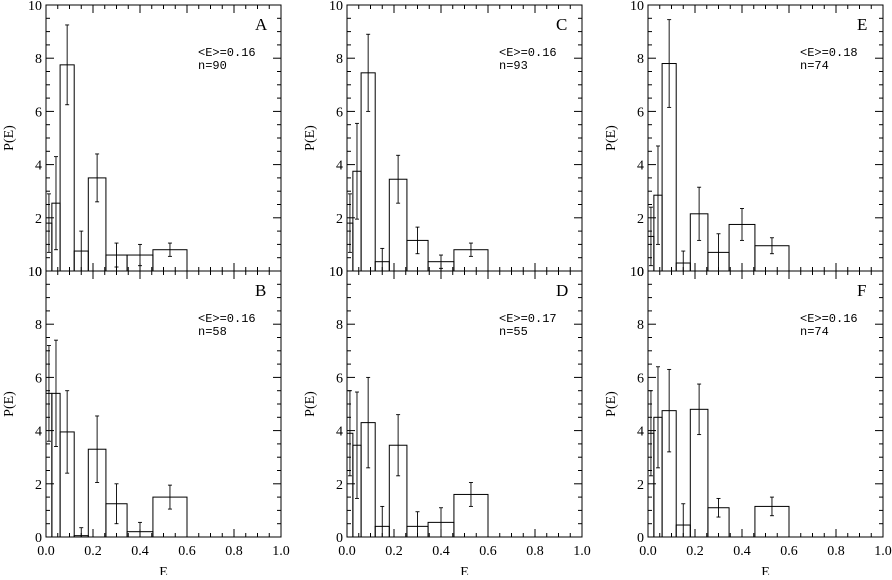 The image size is (892, 580). What do you see at coordinates (561, 24) in the screenshot?
I see `panel-label: C` at bounding box center [561, 24].